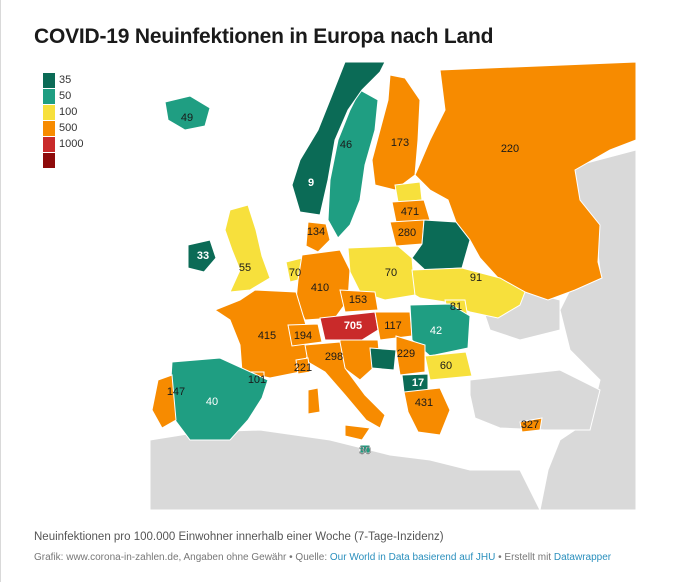 Image resolution: width=679 pixels, height=582 pixels. Describe the element at coordinates (418, 383) in the screenshot. I see `label-north-macedonia: 17` at that location.